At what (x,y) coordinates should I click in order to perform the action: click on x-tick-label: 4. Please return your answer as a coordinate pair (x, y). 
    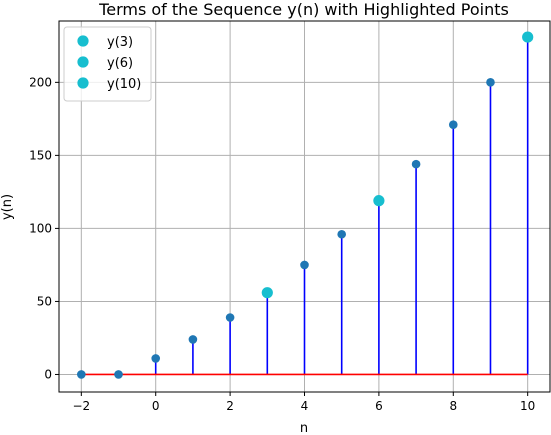
    Looking at the image, I should click on (305, 406).